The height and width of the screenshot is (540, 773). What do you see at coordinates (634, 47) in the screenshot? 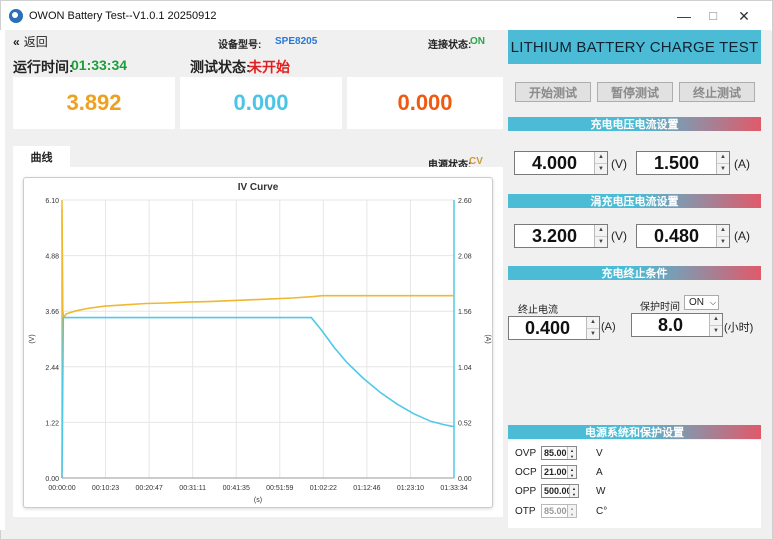
I see `panel-banner: LITHIUM BATTERY CHARGE TEST` at bounding box center [634, 47].